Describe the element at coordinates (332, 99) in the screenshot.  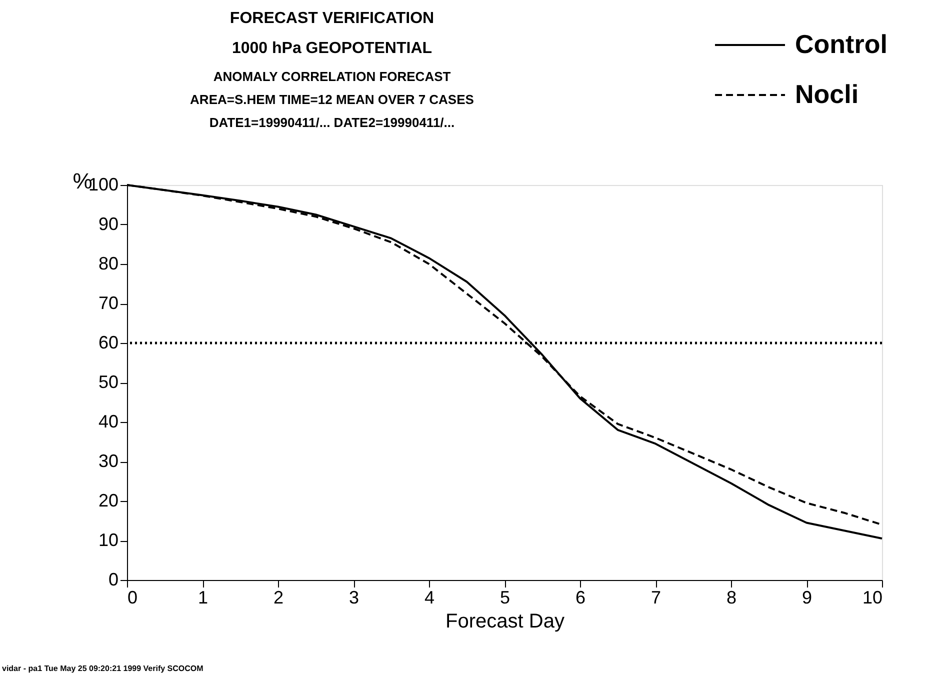
I see `text: AREA=S.HEM TIME=12 MEAN OVER 7 CASES` at that location.